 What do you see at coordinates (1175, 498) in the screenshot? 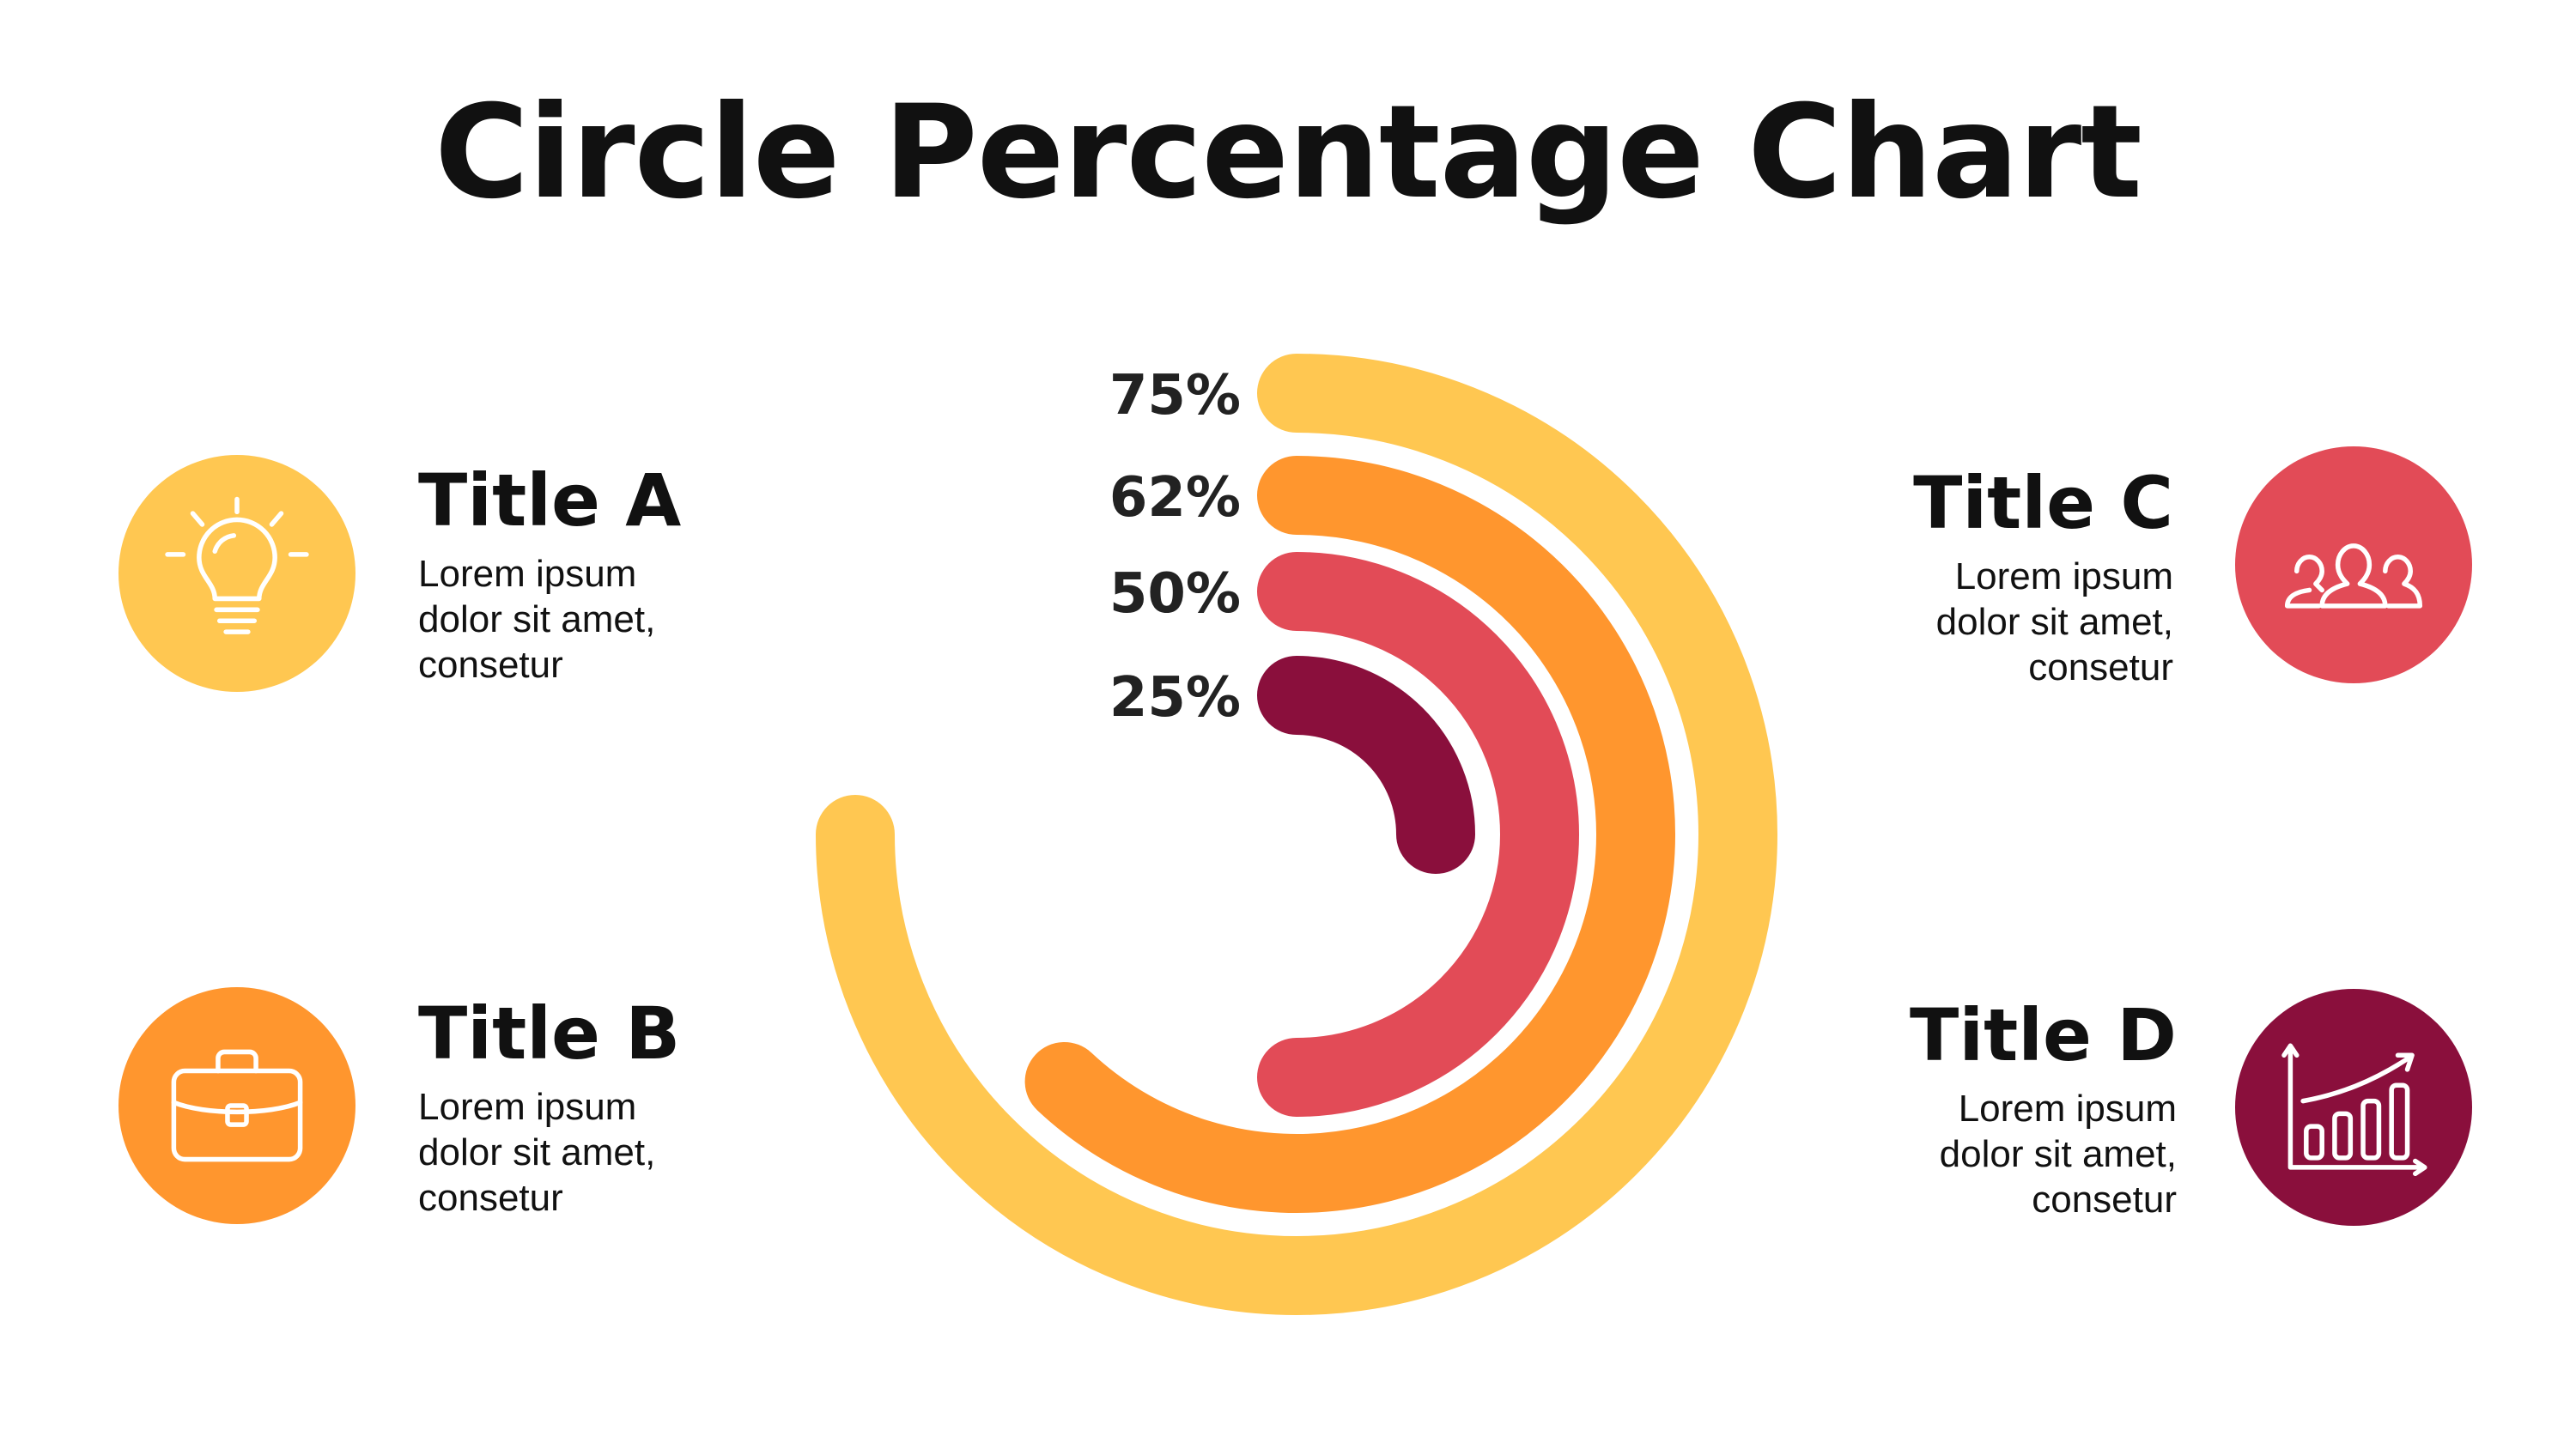
I see `arc-label-62: 62%` at bounding box center [1175, 498].